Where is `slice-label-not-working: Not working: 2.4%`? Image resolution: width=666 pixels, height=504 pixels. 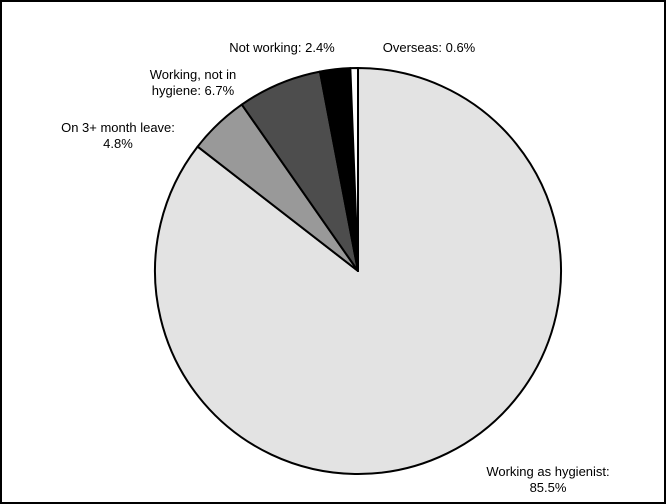 slice-label-not-working: Not working: 2.4% is located at coordinates (282, 47).